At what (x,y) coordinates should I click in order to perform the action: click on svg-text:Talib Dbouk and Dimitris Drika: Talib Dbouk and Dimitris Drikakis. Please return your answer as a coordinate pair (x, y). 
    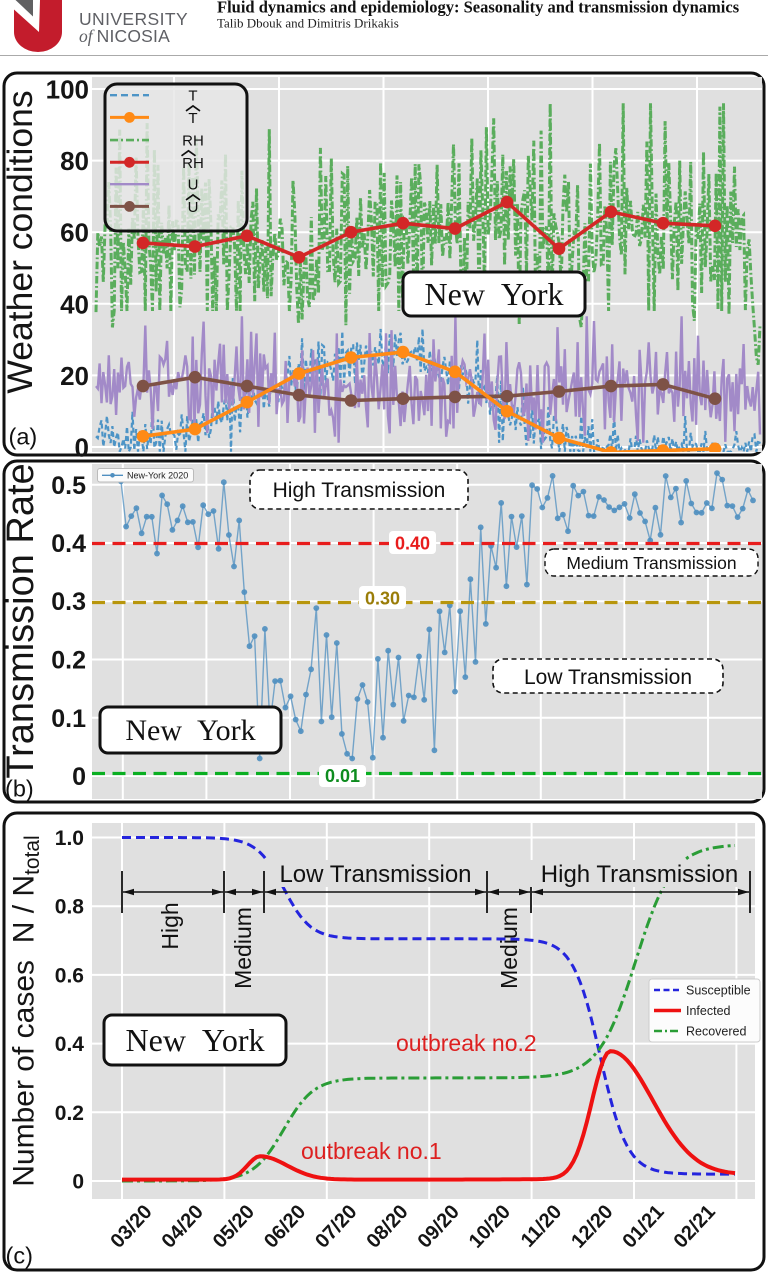
    Looking at the image, I should click on (308, 23).